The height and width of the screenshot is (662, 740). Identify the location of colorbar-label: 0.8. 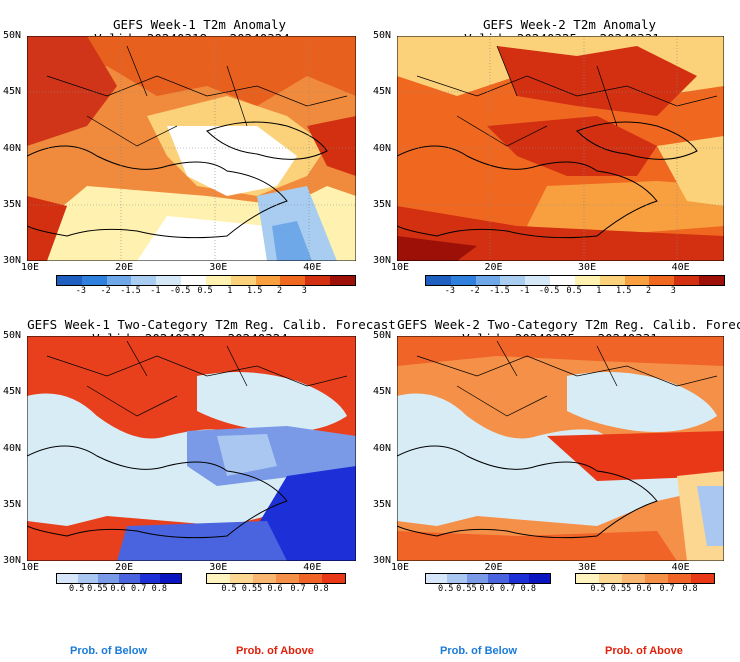
(528, 589).